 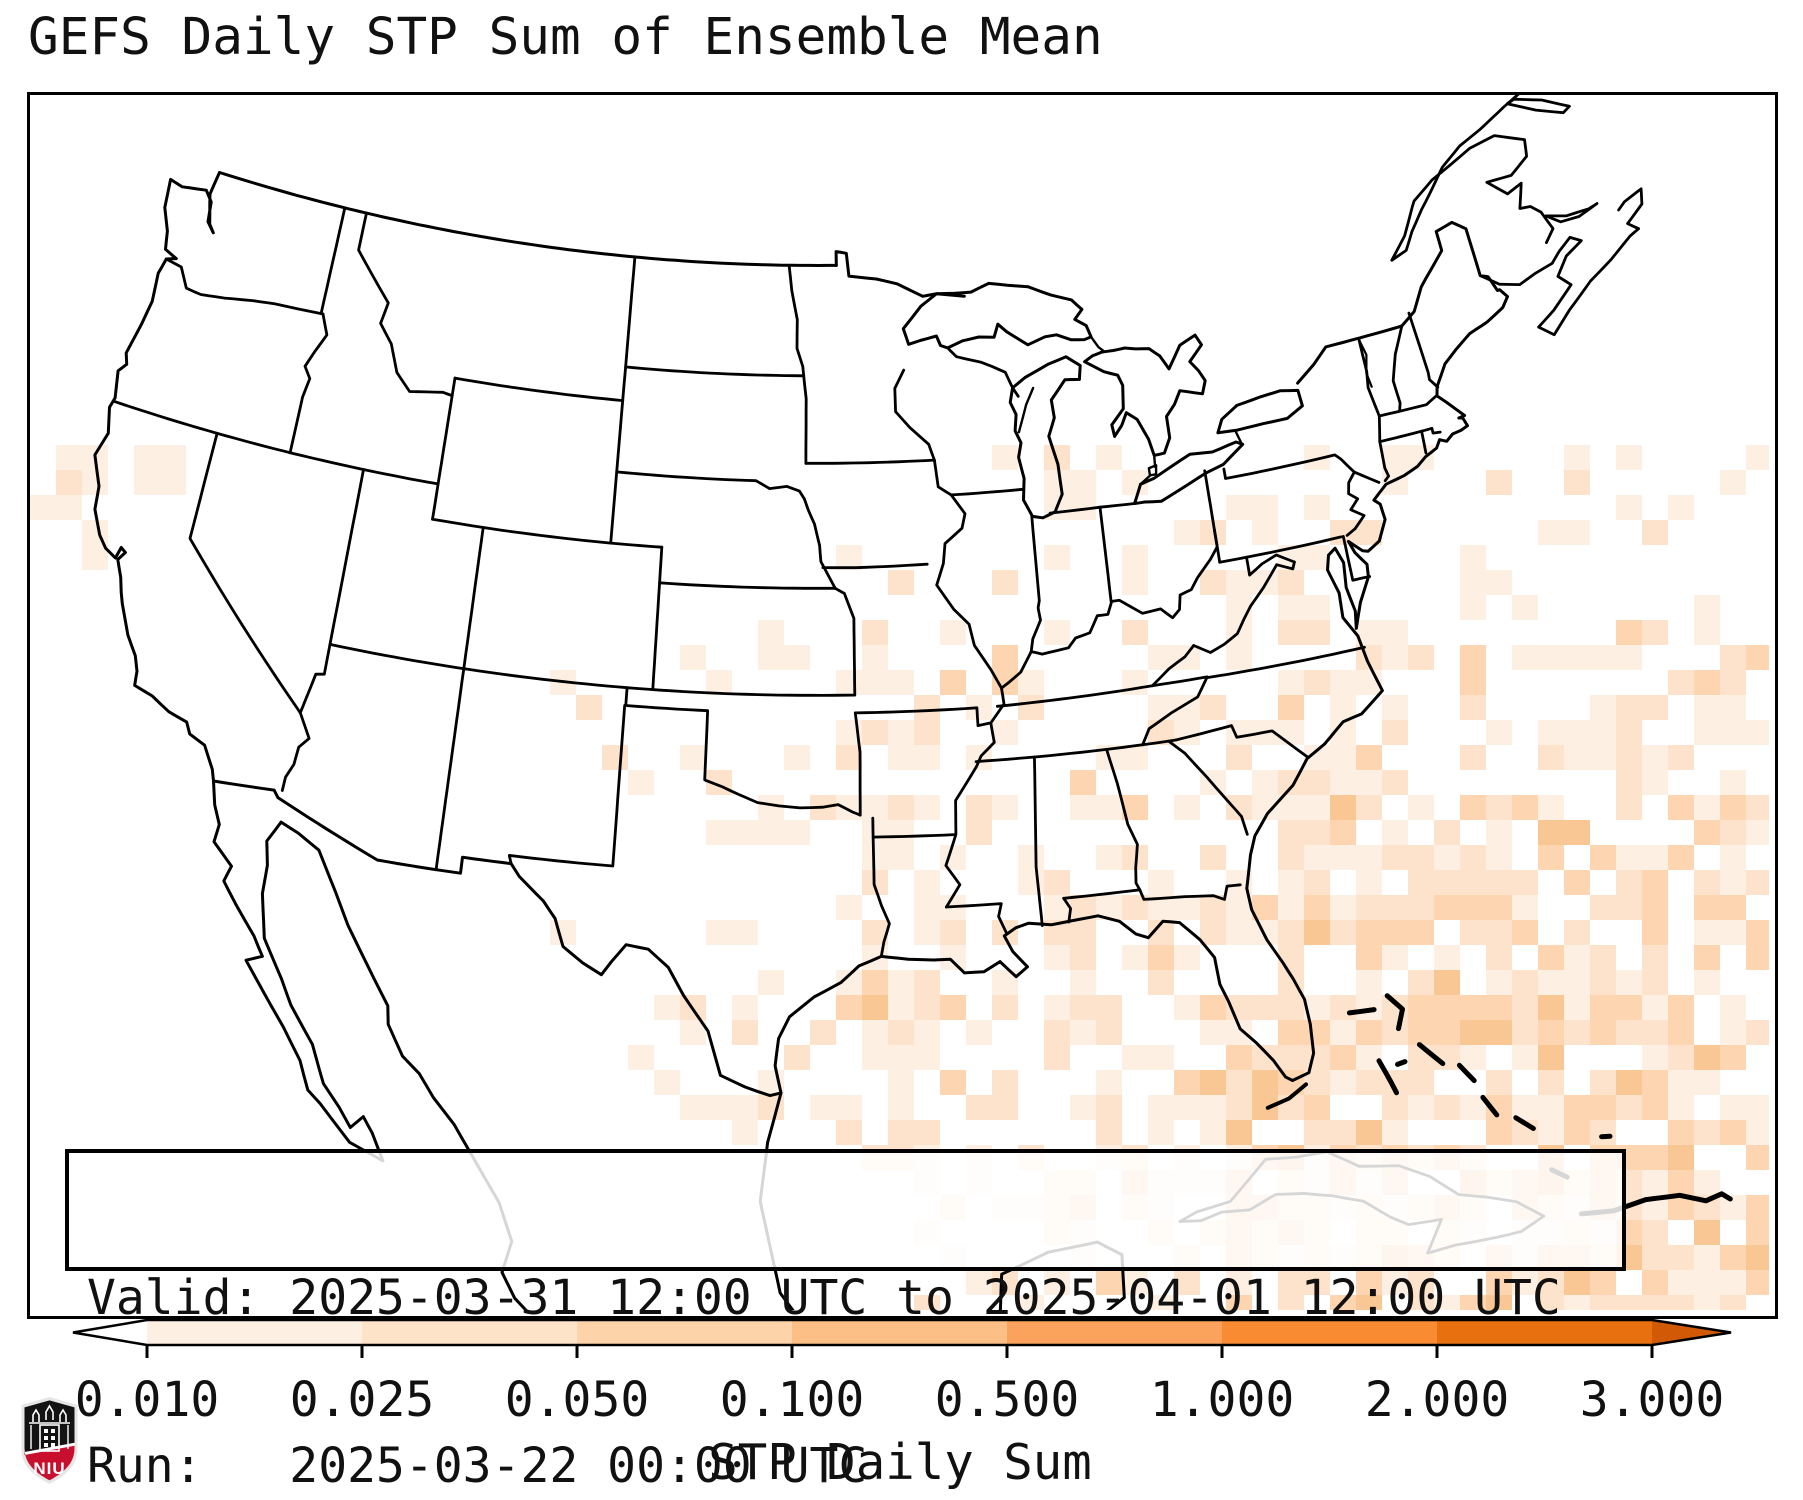 What do you see at coordinates (49, 1428) in the screenshot?
I see `castle-icon` at bounding box center [49, 1428].